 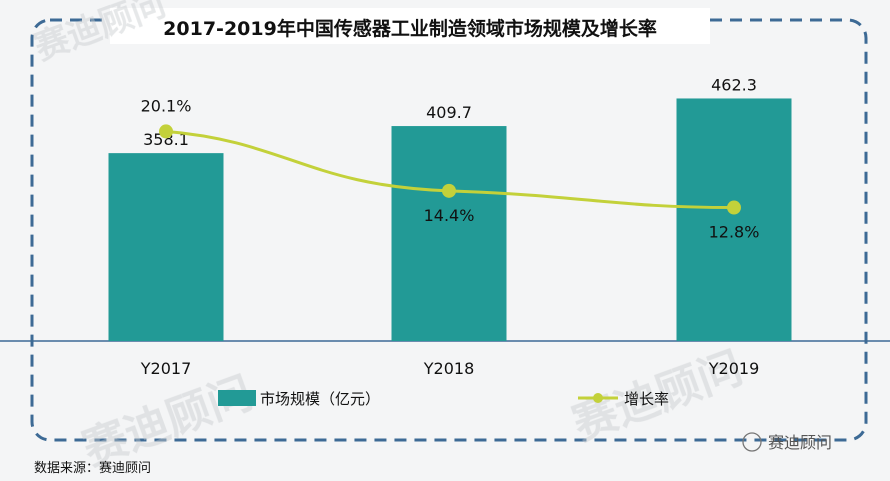 I want to click on x-tick-label: Y2017, so click(x=166, y=368).